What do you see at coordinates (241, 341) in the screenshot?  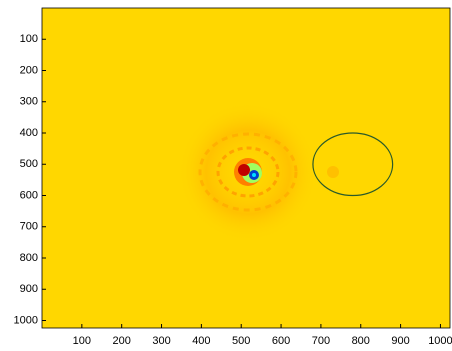 I see `x-tick-label: 500` at bounding box center [241, 341].